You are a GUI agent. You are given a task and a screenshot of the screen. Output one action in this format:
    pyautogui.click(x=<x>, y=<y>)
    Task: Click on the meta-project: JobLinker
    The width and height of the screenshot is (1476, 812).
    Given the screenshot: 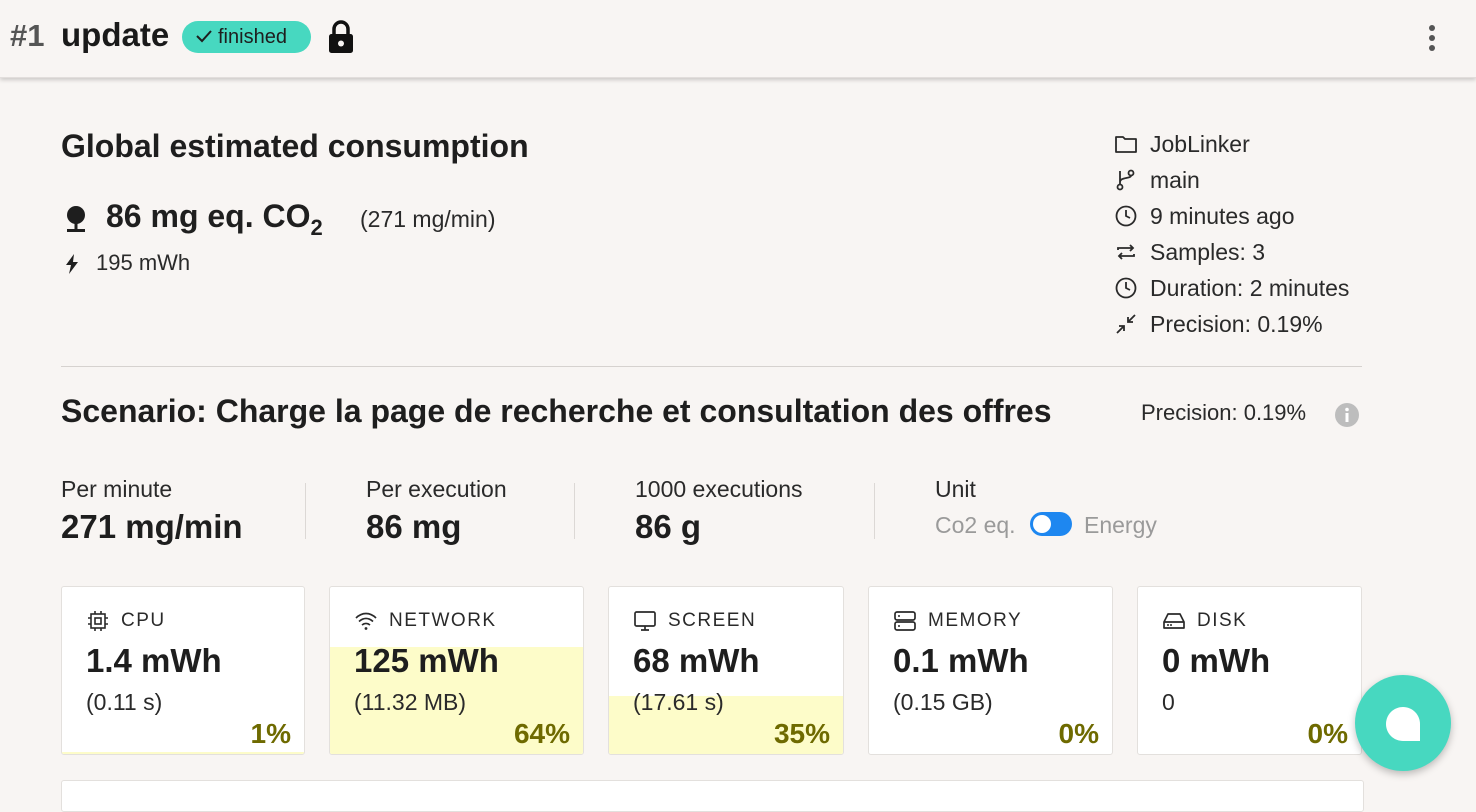 What is the action you would take?
    pyautogui.click(x=1182, y=144)
    